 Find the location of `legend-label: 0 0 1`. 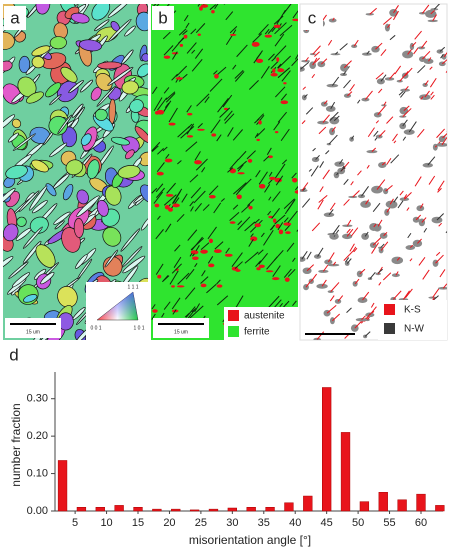

legend-label: 0 0 1 is located at coordinates (95, 328).